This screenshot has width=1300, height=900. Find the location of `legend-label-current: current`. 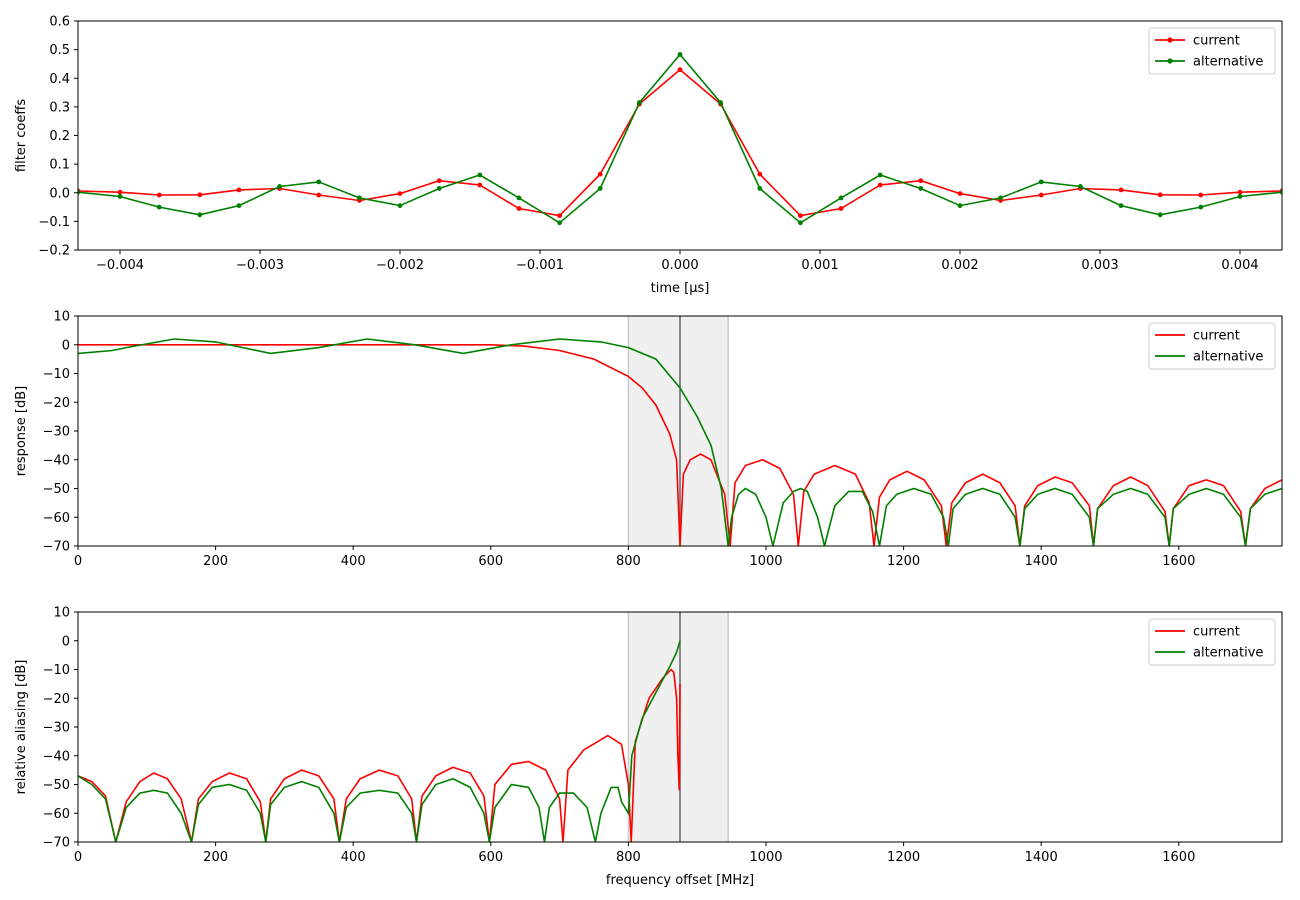

legend-label-current: current is located at coordinates (1216, 336).